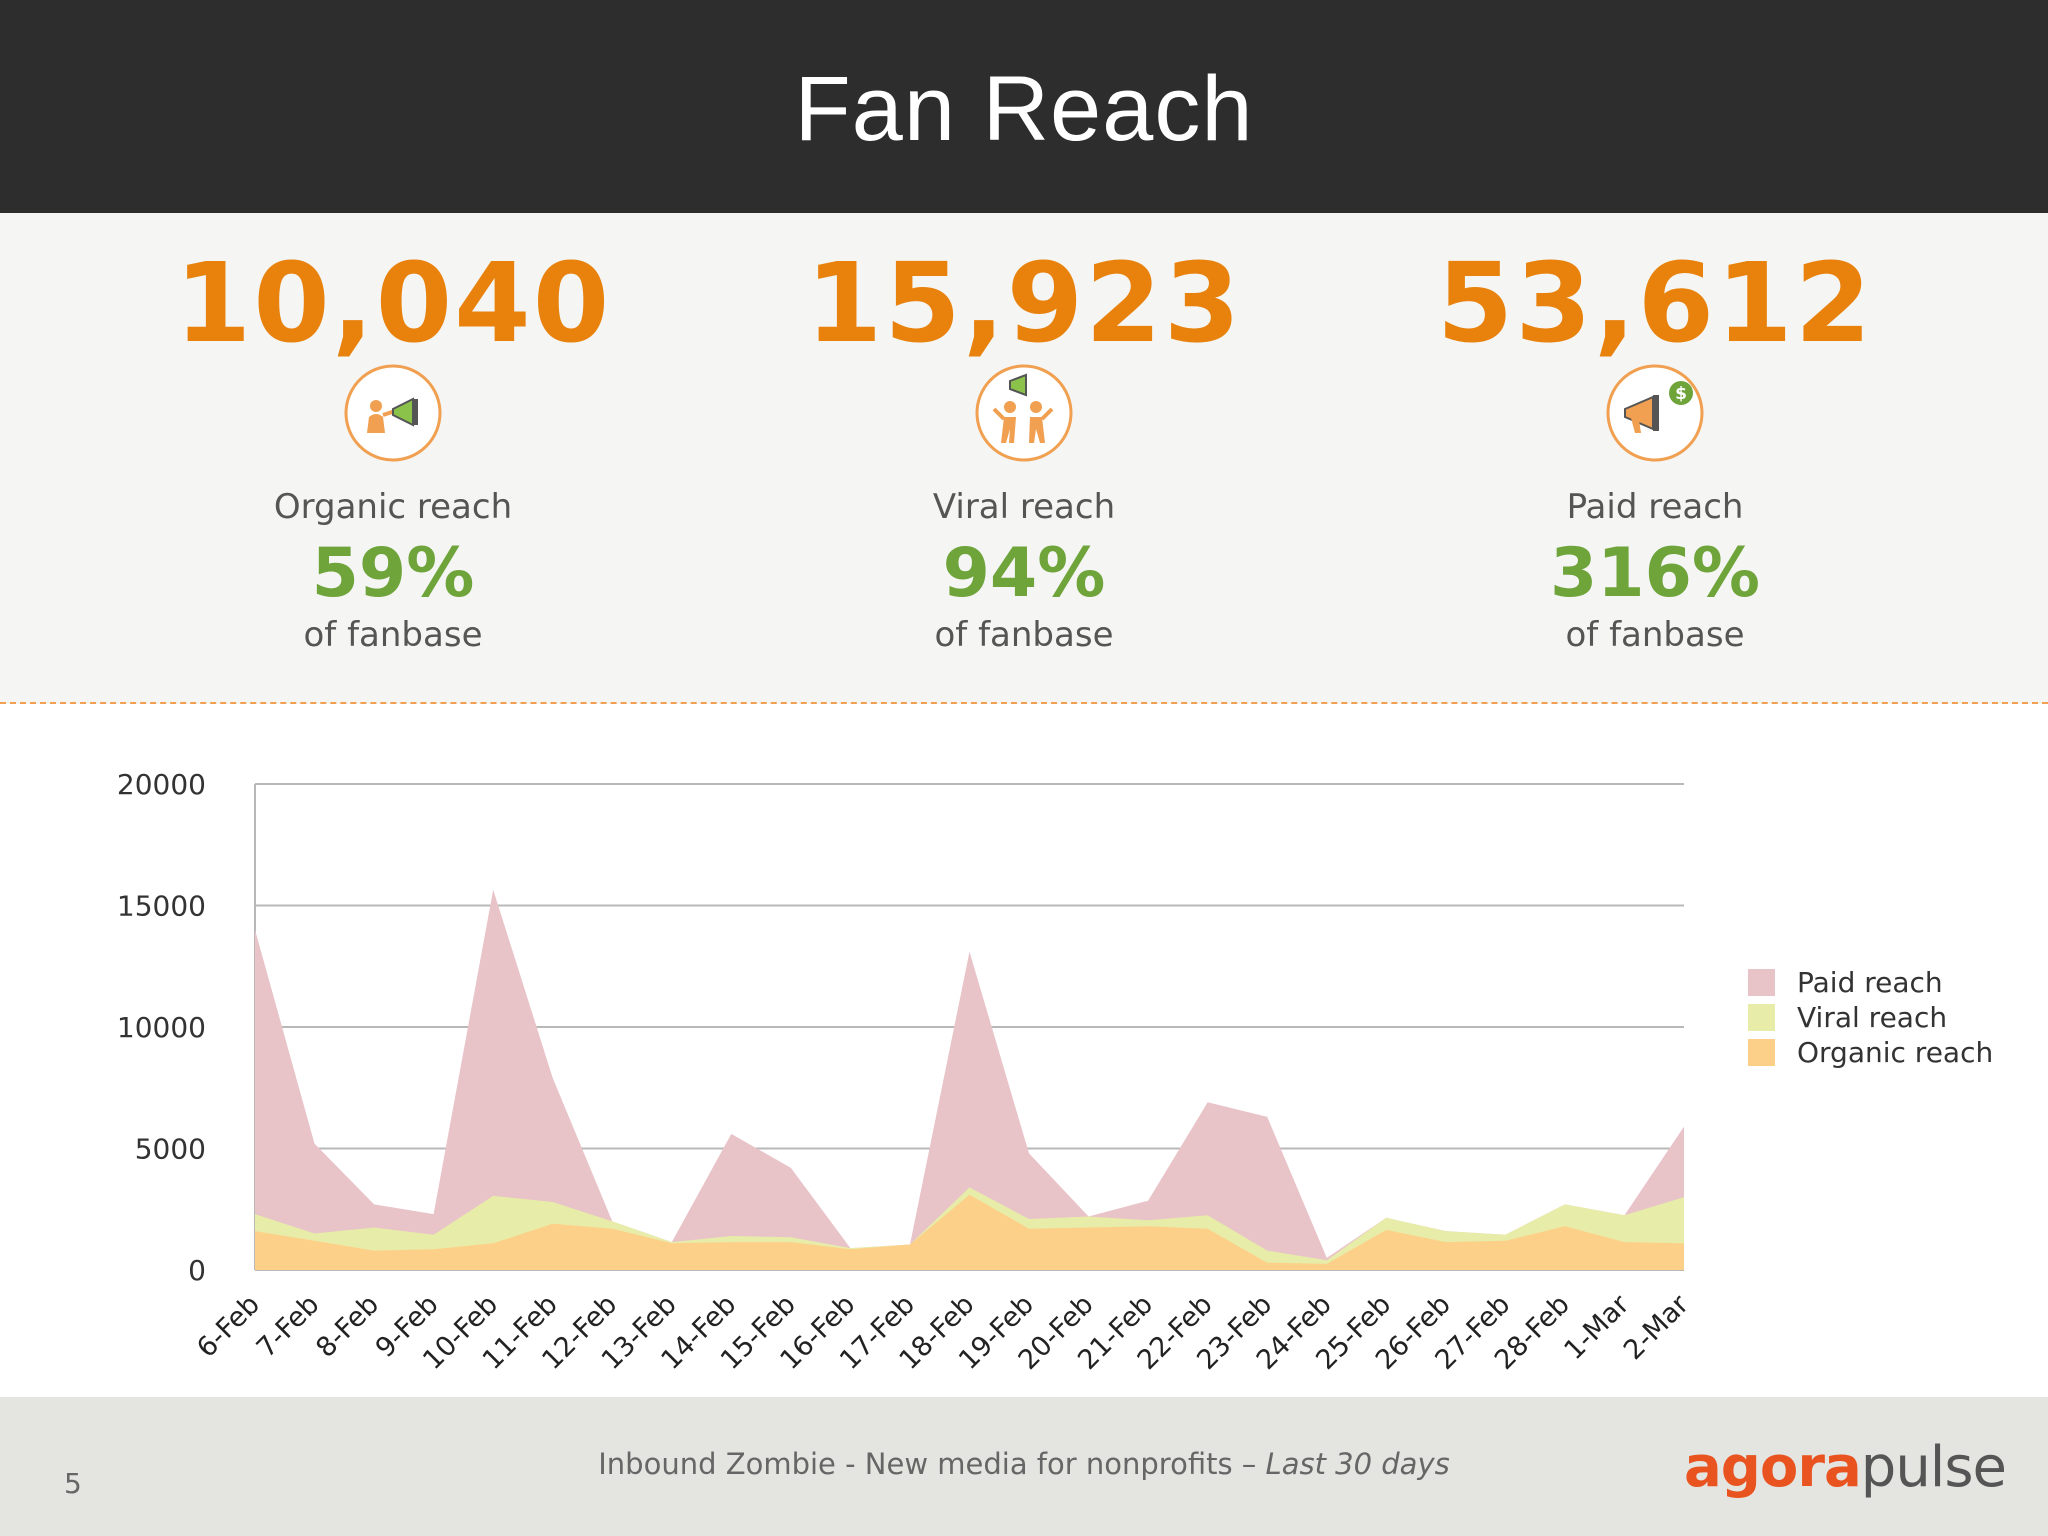 The width and height of the screenshot is (2048, 1536). Describe the element at coordinates (288, 1326) in the screenshot. I see `x-tick-label: 7-Feb` at that location.